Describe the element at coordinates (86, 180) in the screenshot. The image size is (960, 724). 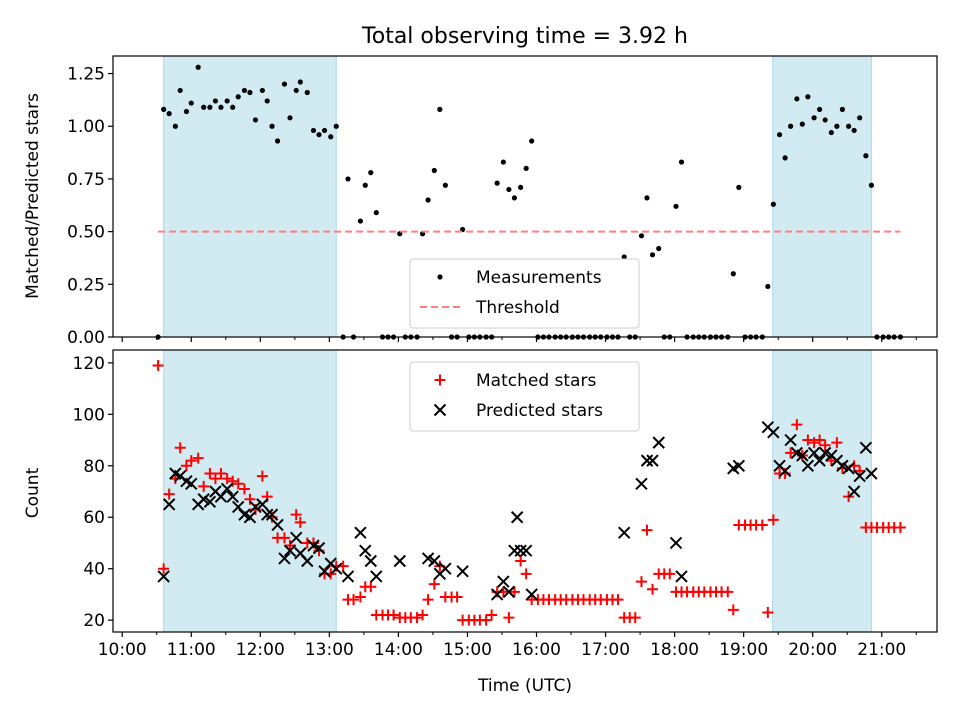
I see `y-tick-label: 0.75` at that location.